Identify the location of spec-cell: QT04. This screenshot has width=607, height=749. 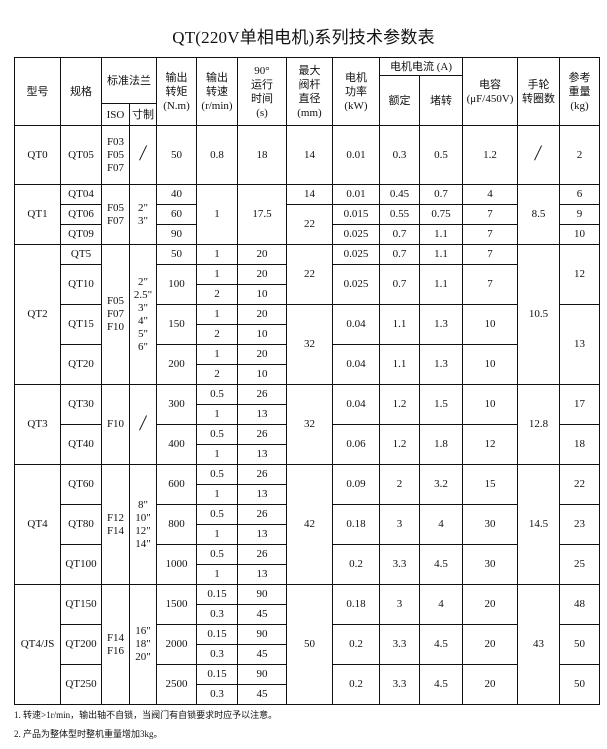
(81, 194).